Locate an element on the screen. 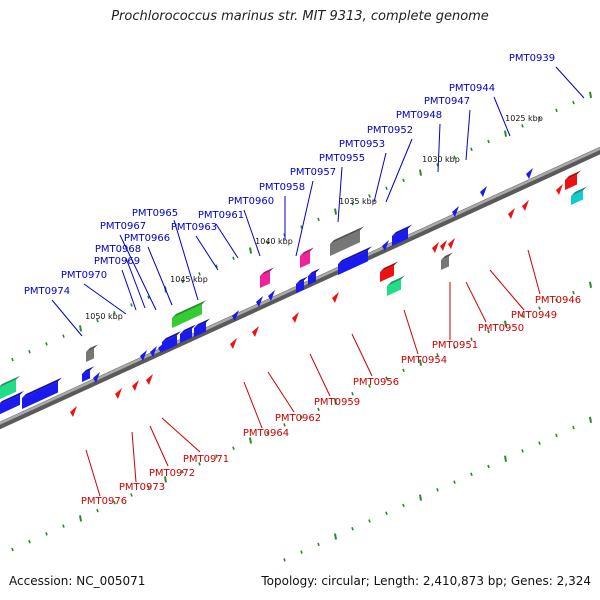 The width and height of the screenshot is (600, 600). gene-label-pmt0959: PMT0959 is located at coordinates (337, 402).